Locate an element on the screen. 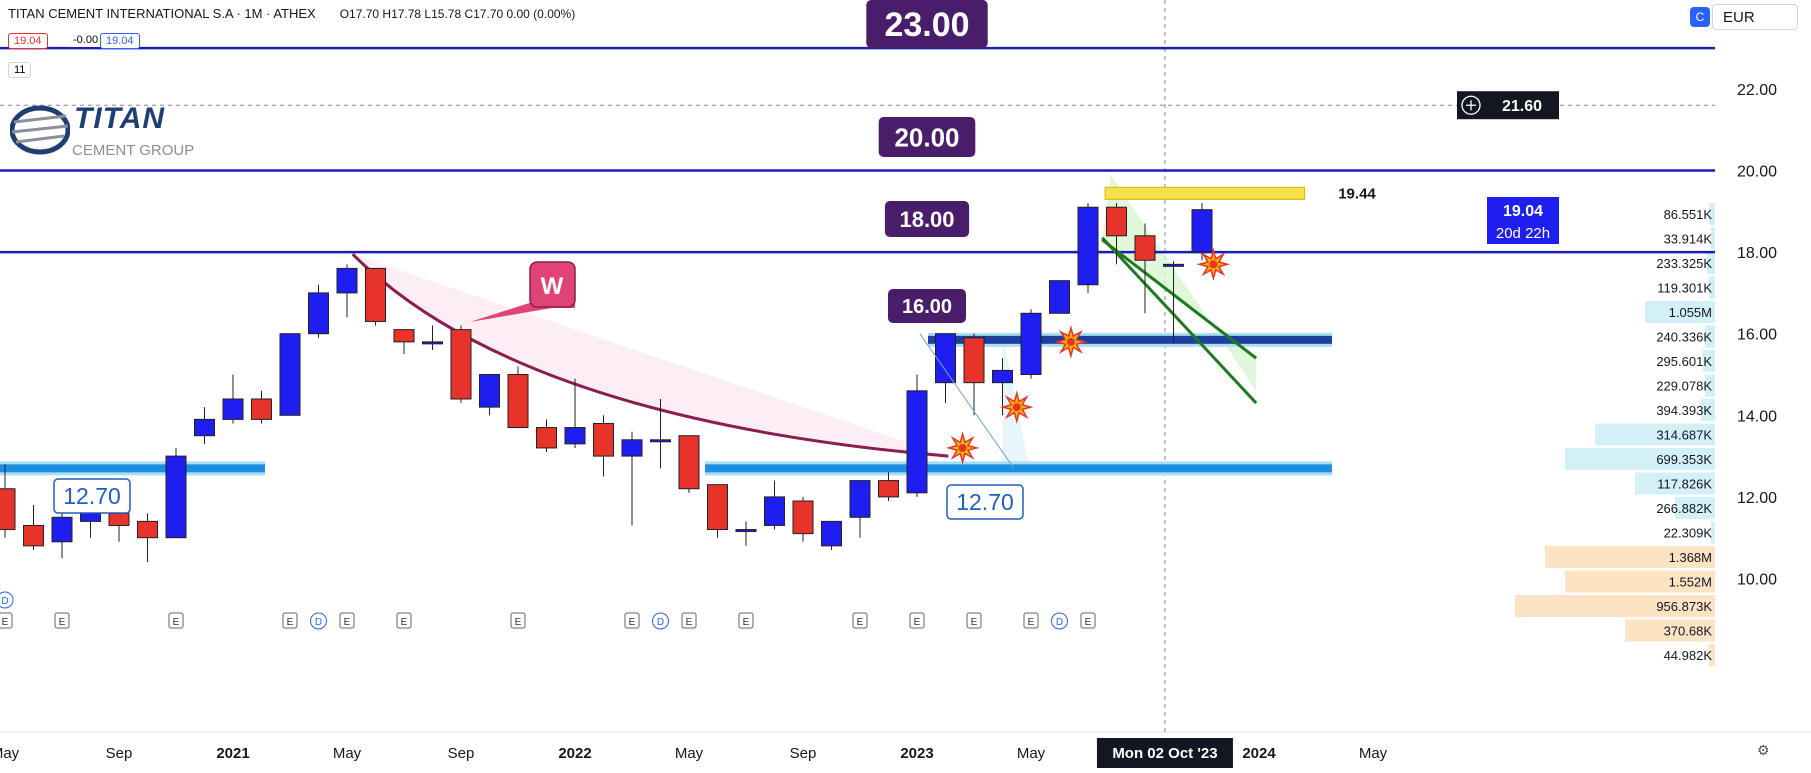 This screenshot has height=773, width=1811. support-zone-right is located at coordinates (1018, 468).